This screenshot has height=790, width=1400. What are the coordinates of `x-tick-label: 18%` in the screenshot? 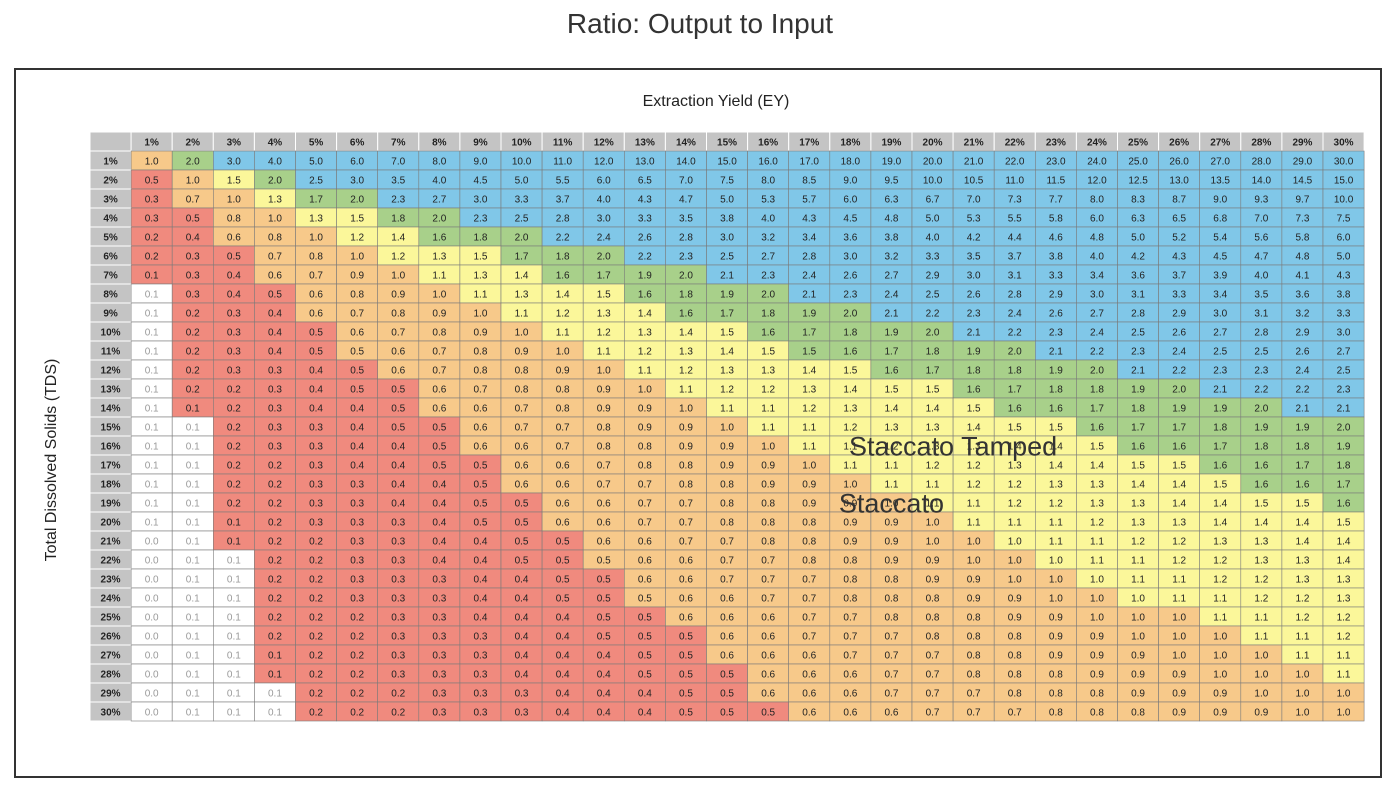 It's located at (850, 143).